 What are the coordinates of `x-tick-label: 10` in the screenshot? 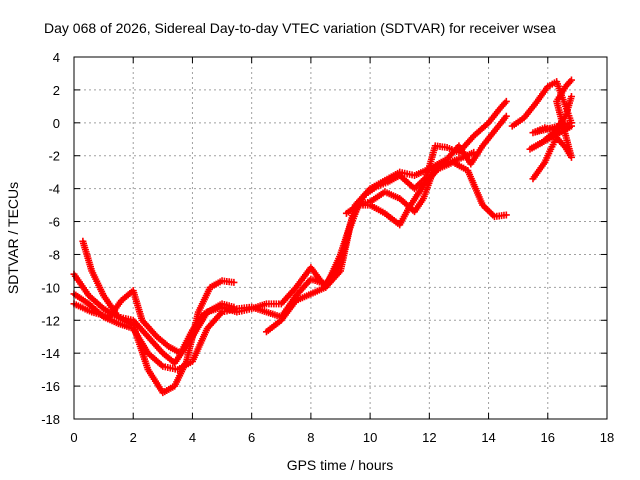 It's located at (370, 437).